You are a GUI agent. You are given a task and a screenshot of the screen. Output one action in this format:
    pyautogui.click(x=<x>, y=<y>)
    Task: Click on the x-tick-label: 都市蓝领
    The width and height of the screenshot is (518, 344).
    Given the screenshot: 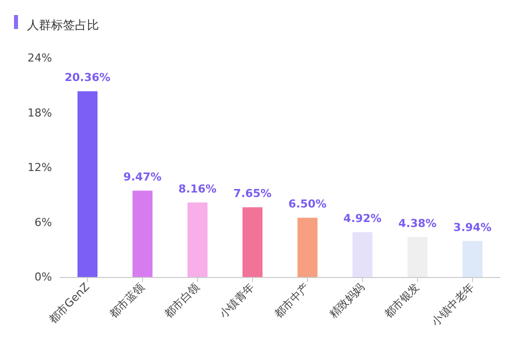 What is the action you would take?
    pyautogui.click(x=127, y=300)
    